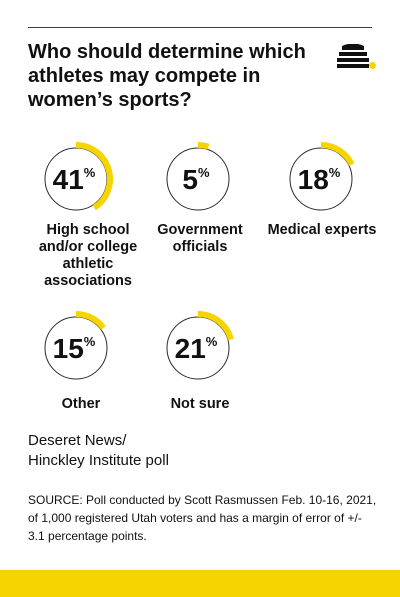  Describe the element at coordinates (98, 460) in the screenshot. I see `credit-line-2: Hinckley Institute poll` at that location.